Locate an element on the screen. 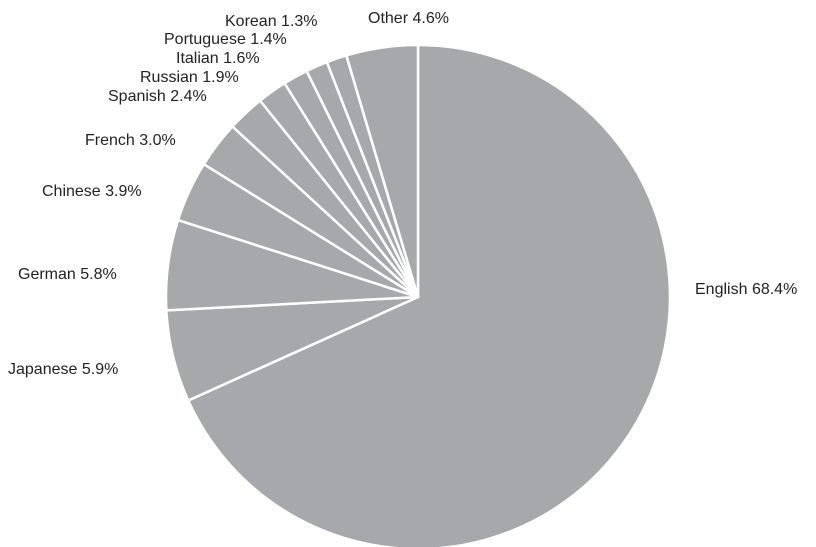 This screenshot has height=547, width=816. slice-label: Korean 1.3% is located at coordinates (271, 21).